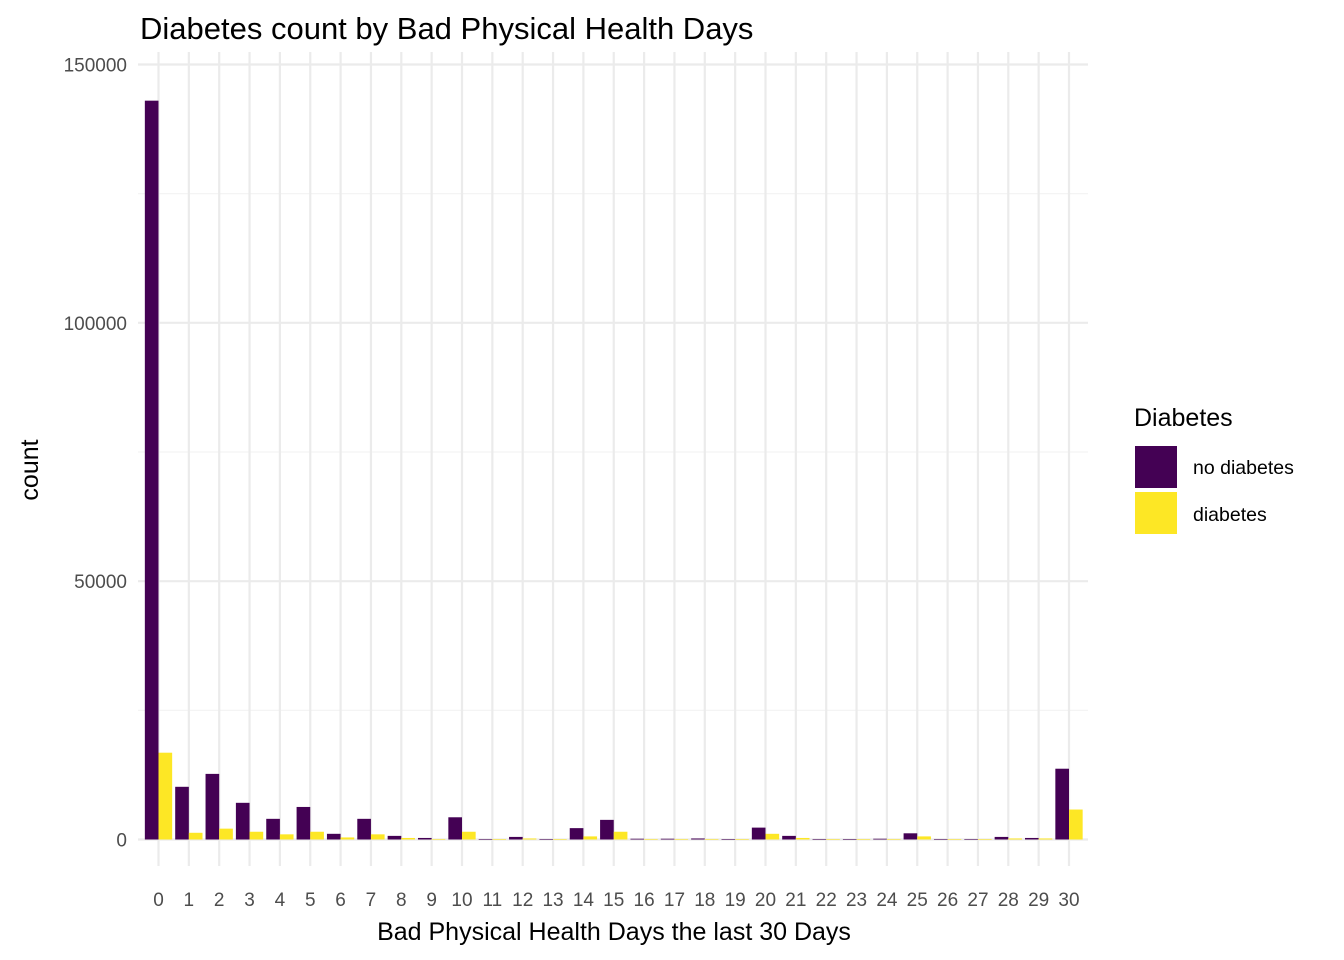  Describe the element at coordinates (95, 324) in the screenshot. I see `y-tick-label: 100000` at that location.